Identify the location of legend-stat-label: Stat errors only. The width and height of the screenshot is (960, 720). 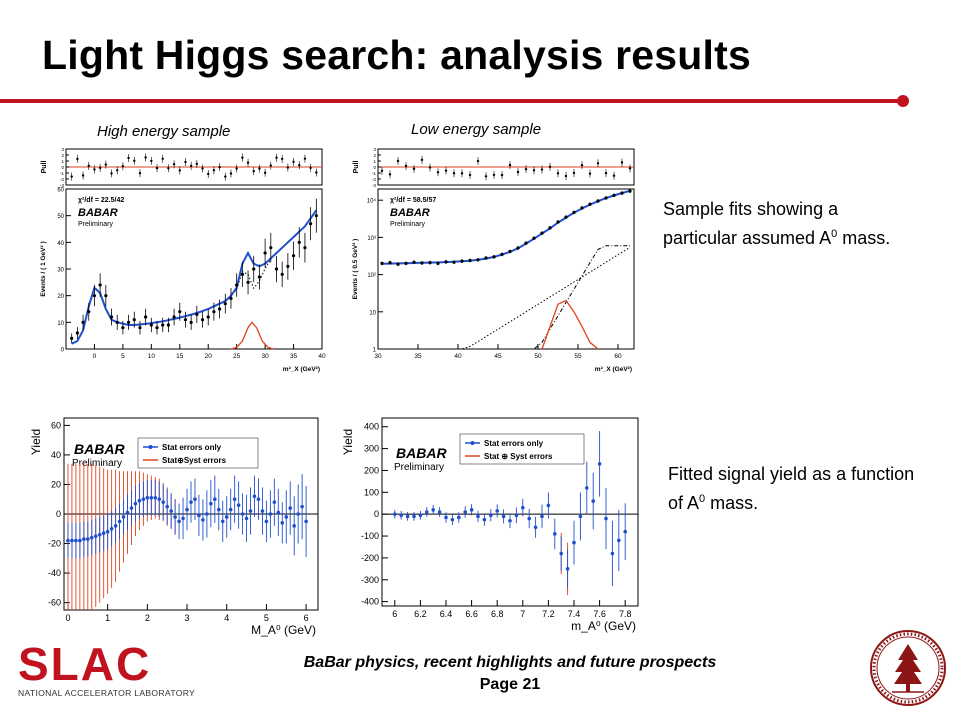
(514, 443).